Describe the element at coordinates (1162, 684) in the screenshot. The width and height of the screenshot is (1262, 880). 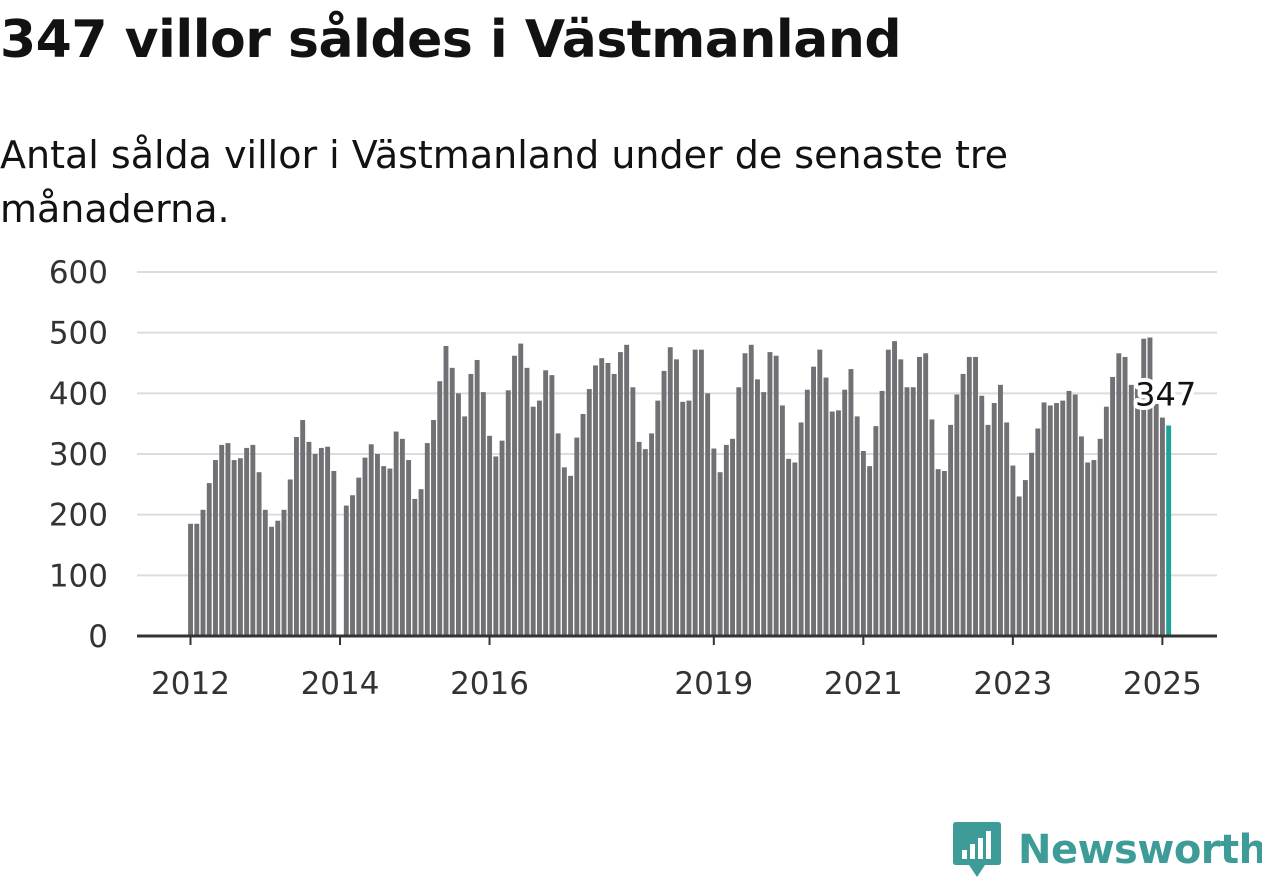
I see `x-tick-label: 2025` at that location.